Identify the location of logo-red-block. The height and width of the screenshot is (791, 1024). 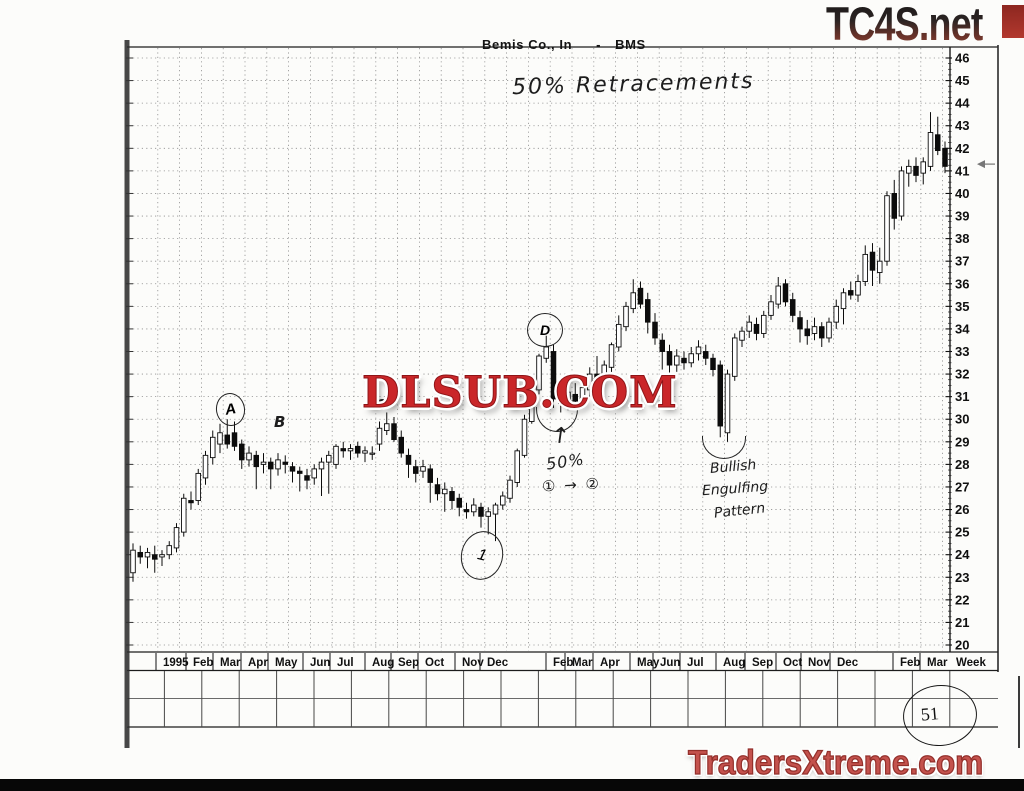
(1013, 21).